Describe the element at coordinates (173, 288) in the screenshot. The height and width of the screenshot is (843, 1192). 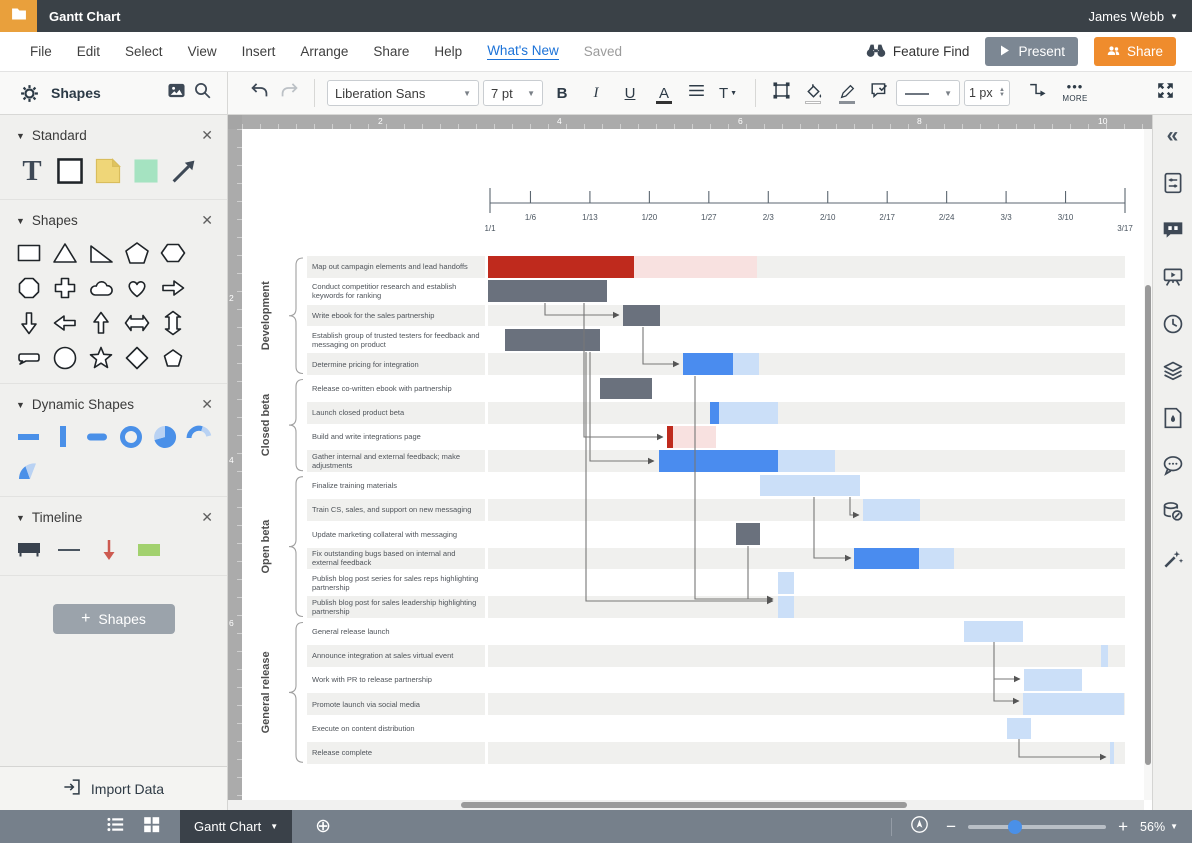
I see `shape-arrow-right` at that location.